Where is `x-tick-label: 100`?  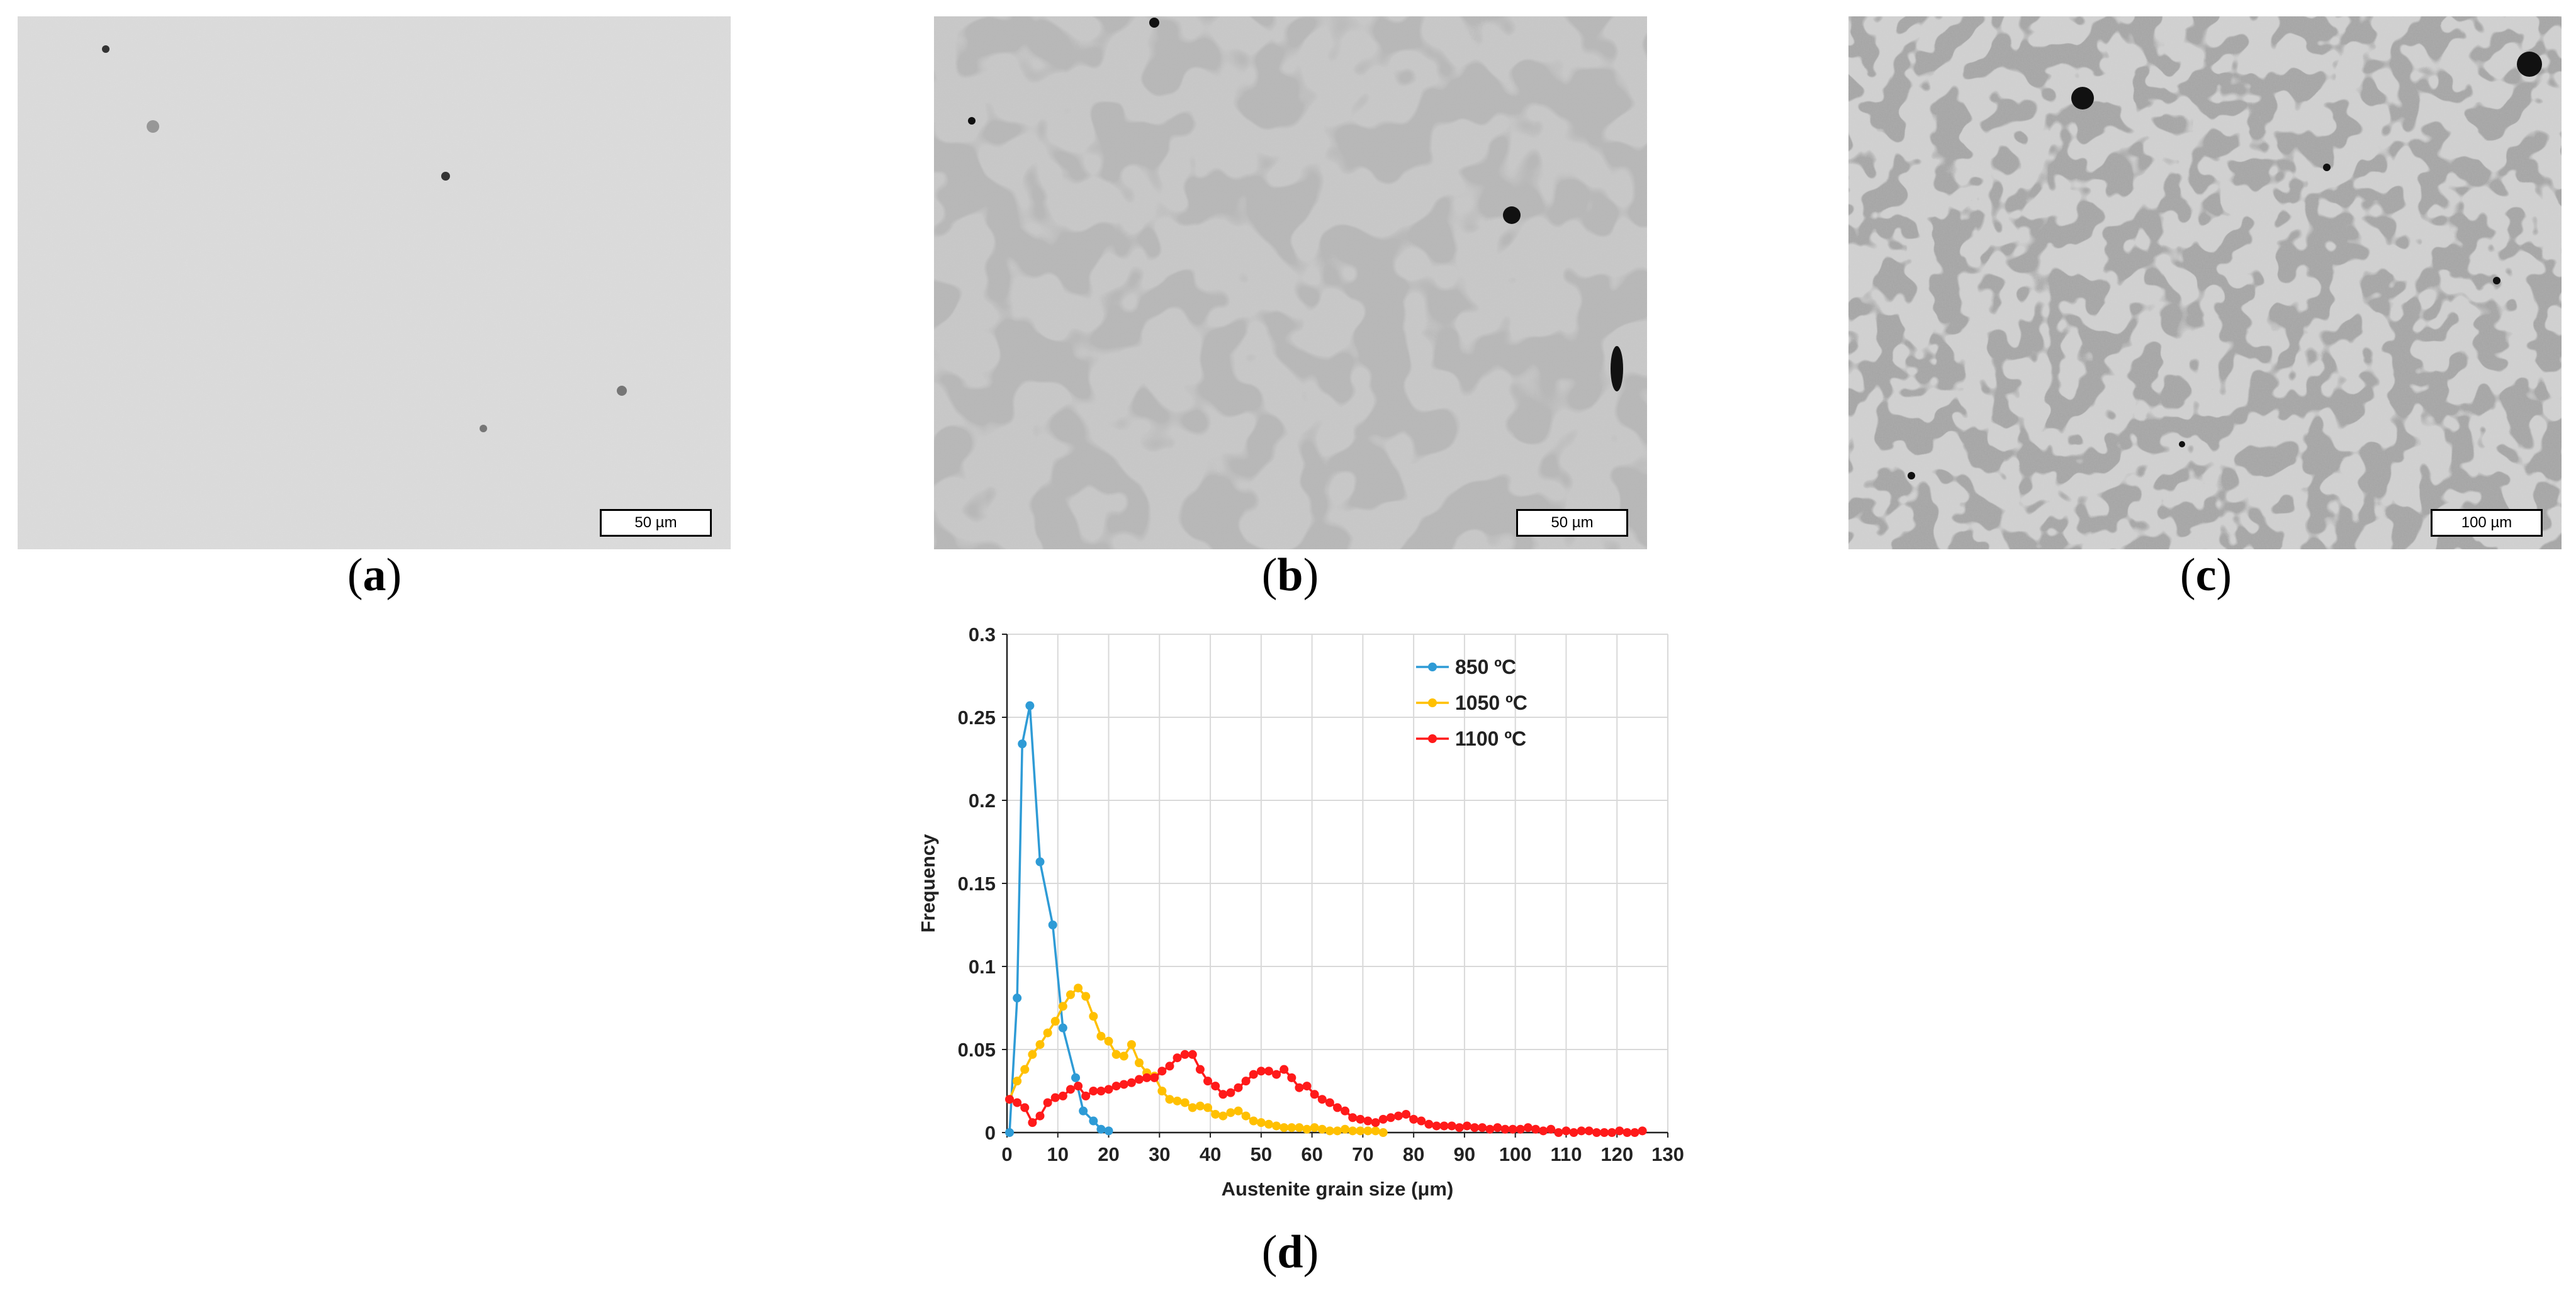
x-tick-label: 100 is located at coordinates (1515, 1154).